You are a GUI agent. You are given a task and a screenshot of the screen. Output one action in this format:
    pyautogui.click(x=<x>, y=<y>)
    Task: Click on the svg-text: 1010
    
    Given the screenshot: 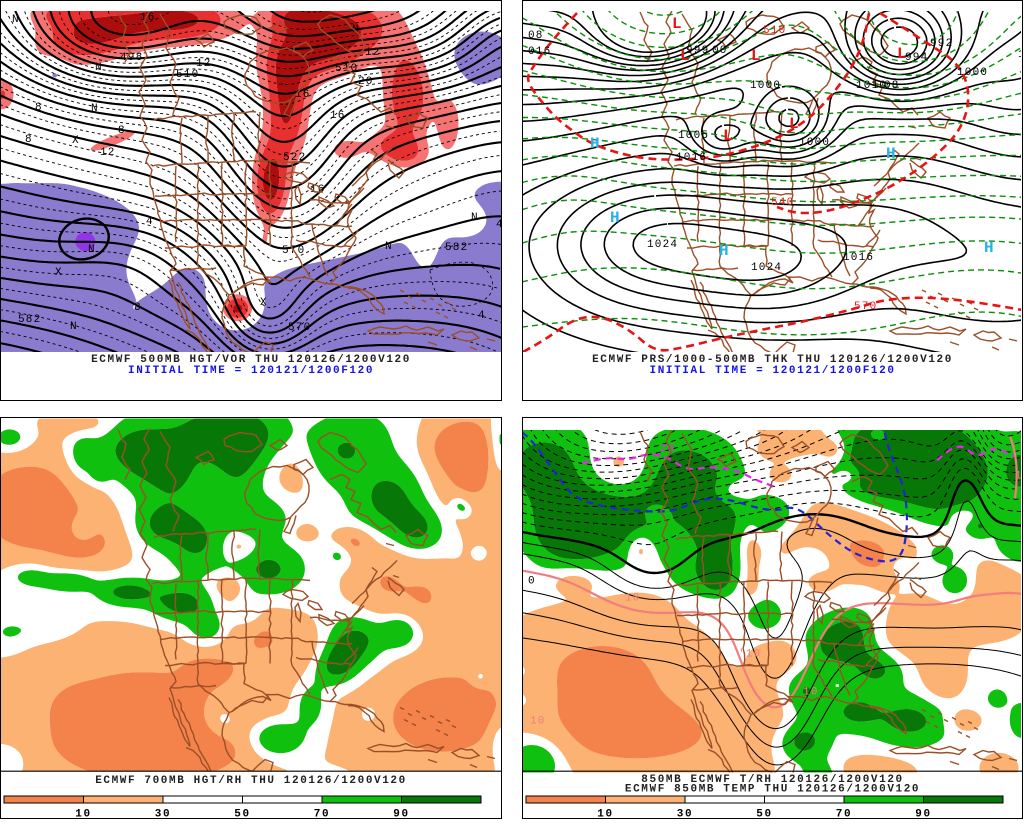 What is the action you would take?
    pyautogui.click(x=871, y=86)
    